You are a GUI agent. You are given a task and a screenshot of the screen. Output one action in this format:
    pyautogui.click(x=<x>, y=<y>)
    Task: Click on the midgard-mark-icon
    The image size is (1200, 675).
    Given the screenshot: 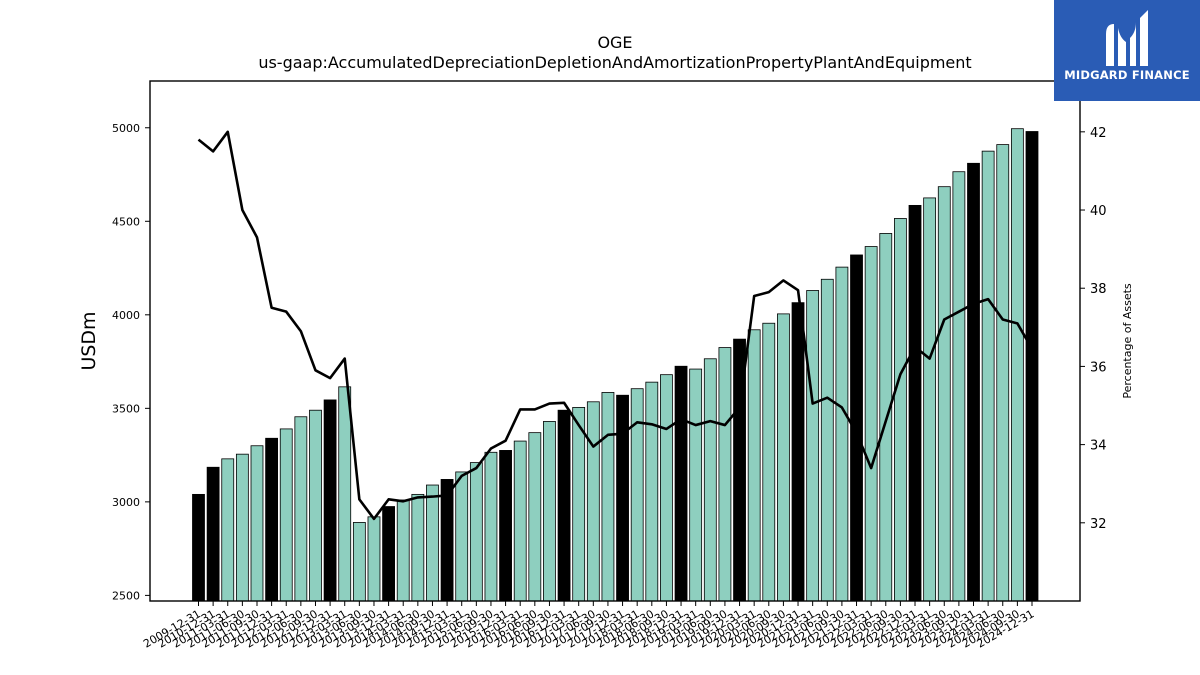 What is the action you would take?
    pyautogui.click(x=1127, y=38)
    